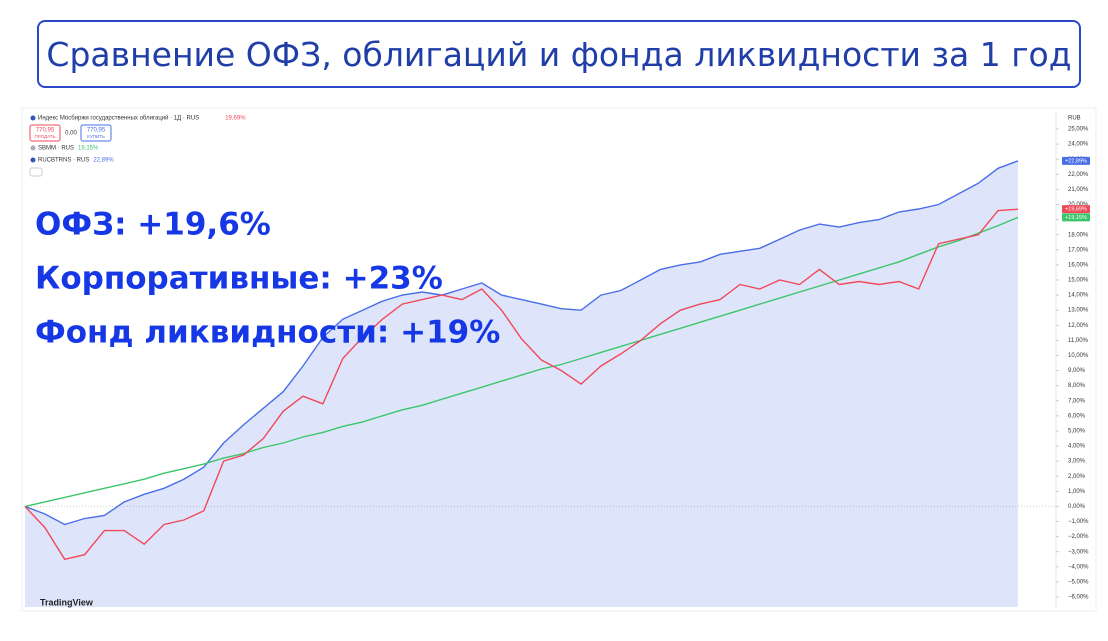 Image resolution: width=1108 pixels, height=641 pixels. What do you see at coordinates (239, 279) in the screenshot?
I see `annotation: Корпоративные: +23%` at bounding box center [239, 279].